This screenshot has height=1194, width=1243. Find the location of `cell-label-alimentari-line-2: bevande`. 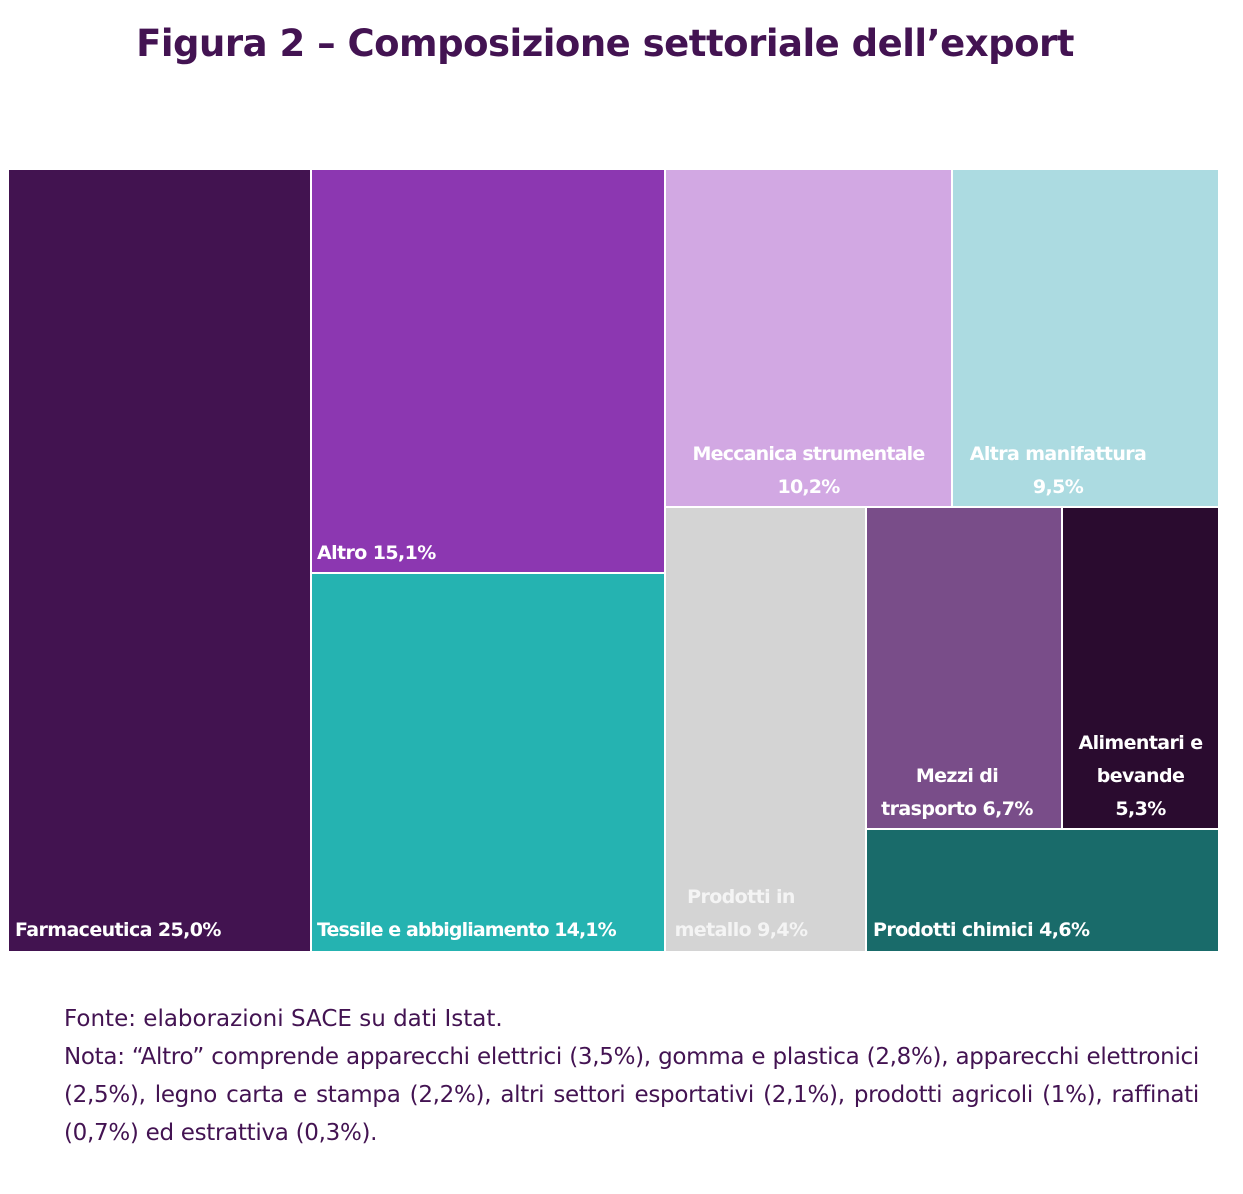

cell-label-alimentari-line-2: bevande is located at coordinates (1140, 776).